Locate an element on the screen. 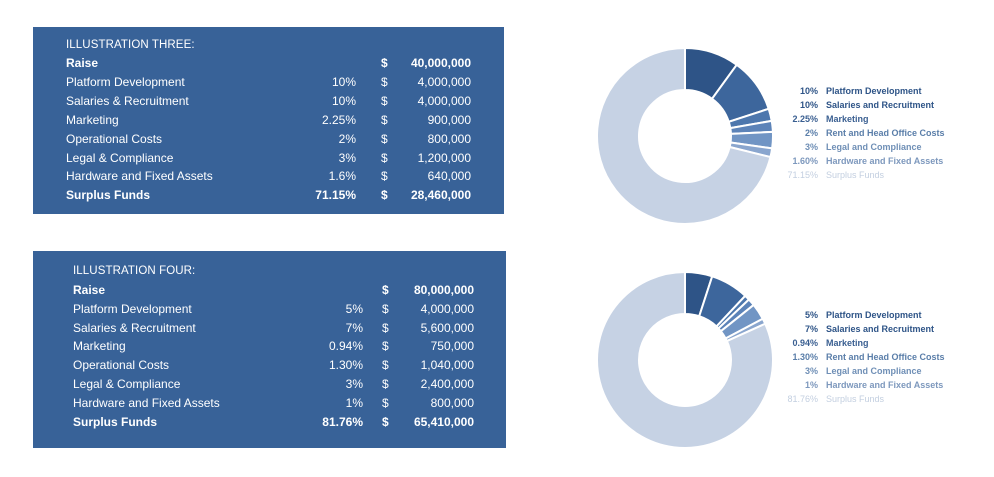  surplus-amount: 28,460,000 is located at coordinates (440, 195).